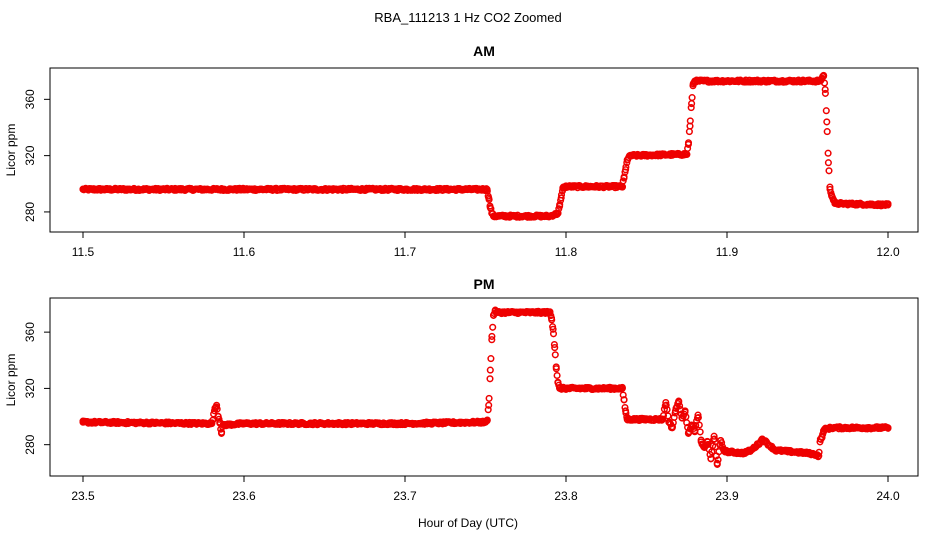 The width and height of the screenshot is (936, 545). What do you see at coordinates (467, 17) in the screenshot?
I see `figure-title: RBA_111213 1 Hz CO2 Zoomed` at bounding box center [467, 17].